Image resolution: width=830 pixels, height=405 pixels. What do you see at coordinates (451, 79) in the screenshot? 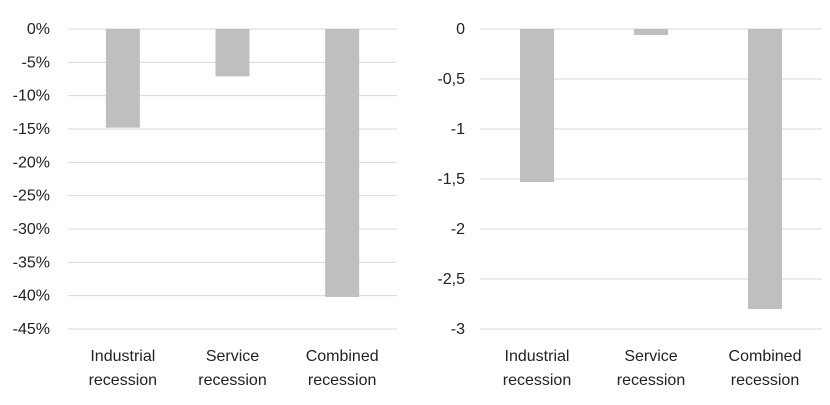
I see `y-tick-label: -0,5` at bounding box center [451, 79].